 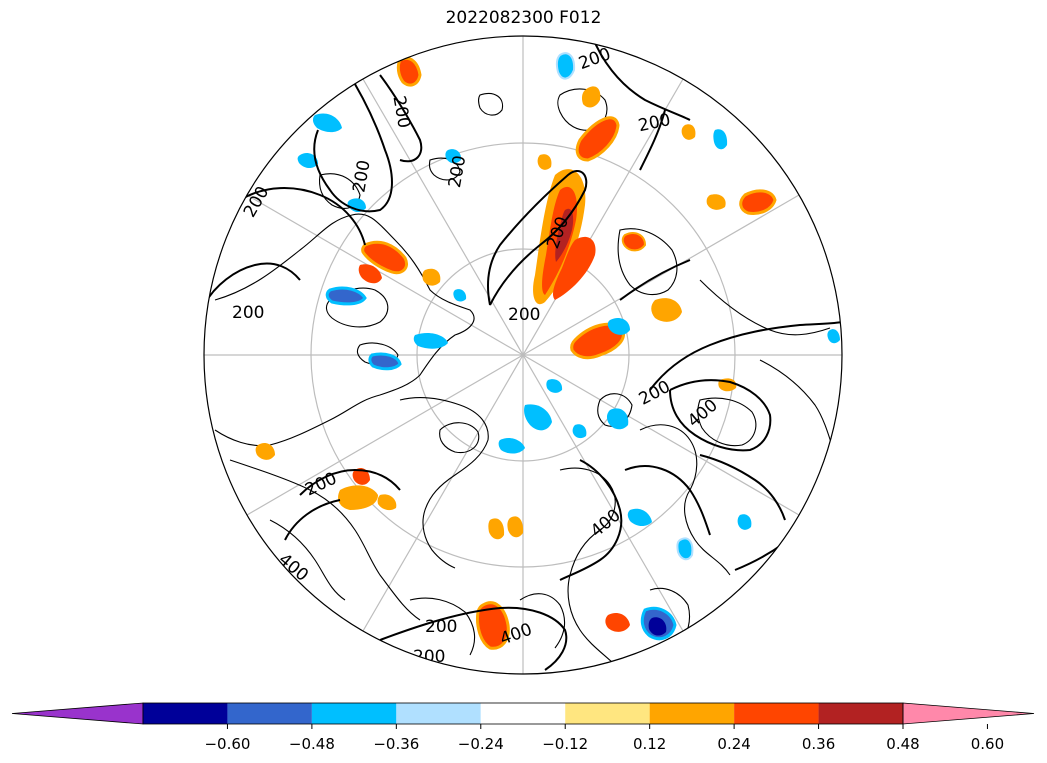 What do you see at coordinates (733, 744) in the screenshot?
I see `colorbar-tick-label: 0.24` at bounding box center [733, 744].